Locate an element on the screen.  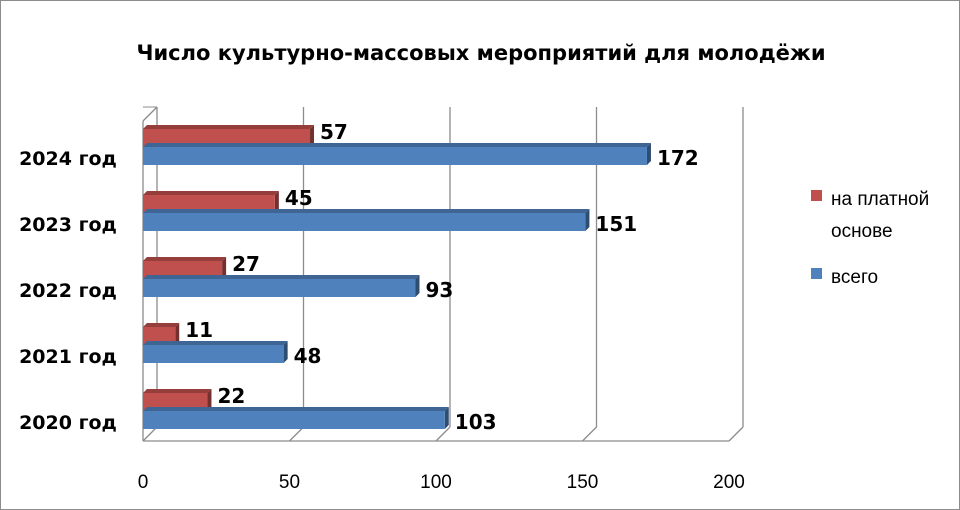
value-label-paid: 45 is located at coordinates (299, 198).